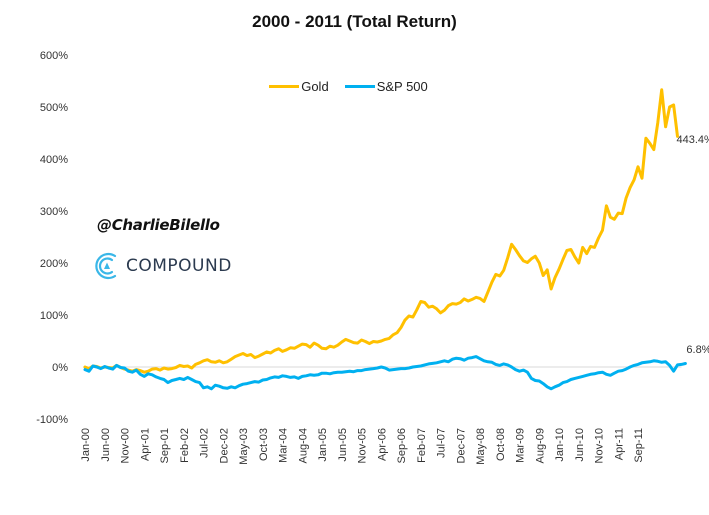  What do you see at coordinates (580, 445) in the screenshot?
I see `x-tick-label: Jun-10` at bounding box center [580, 445].